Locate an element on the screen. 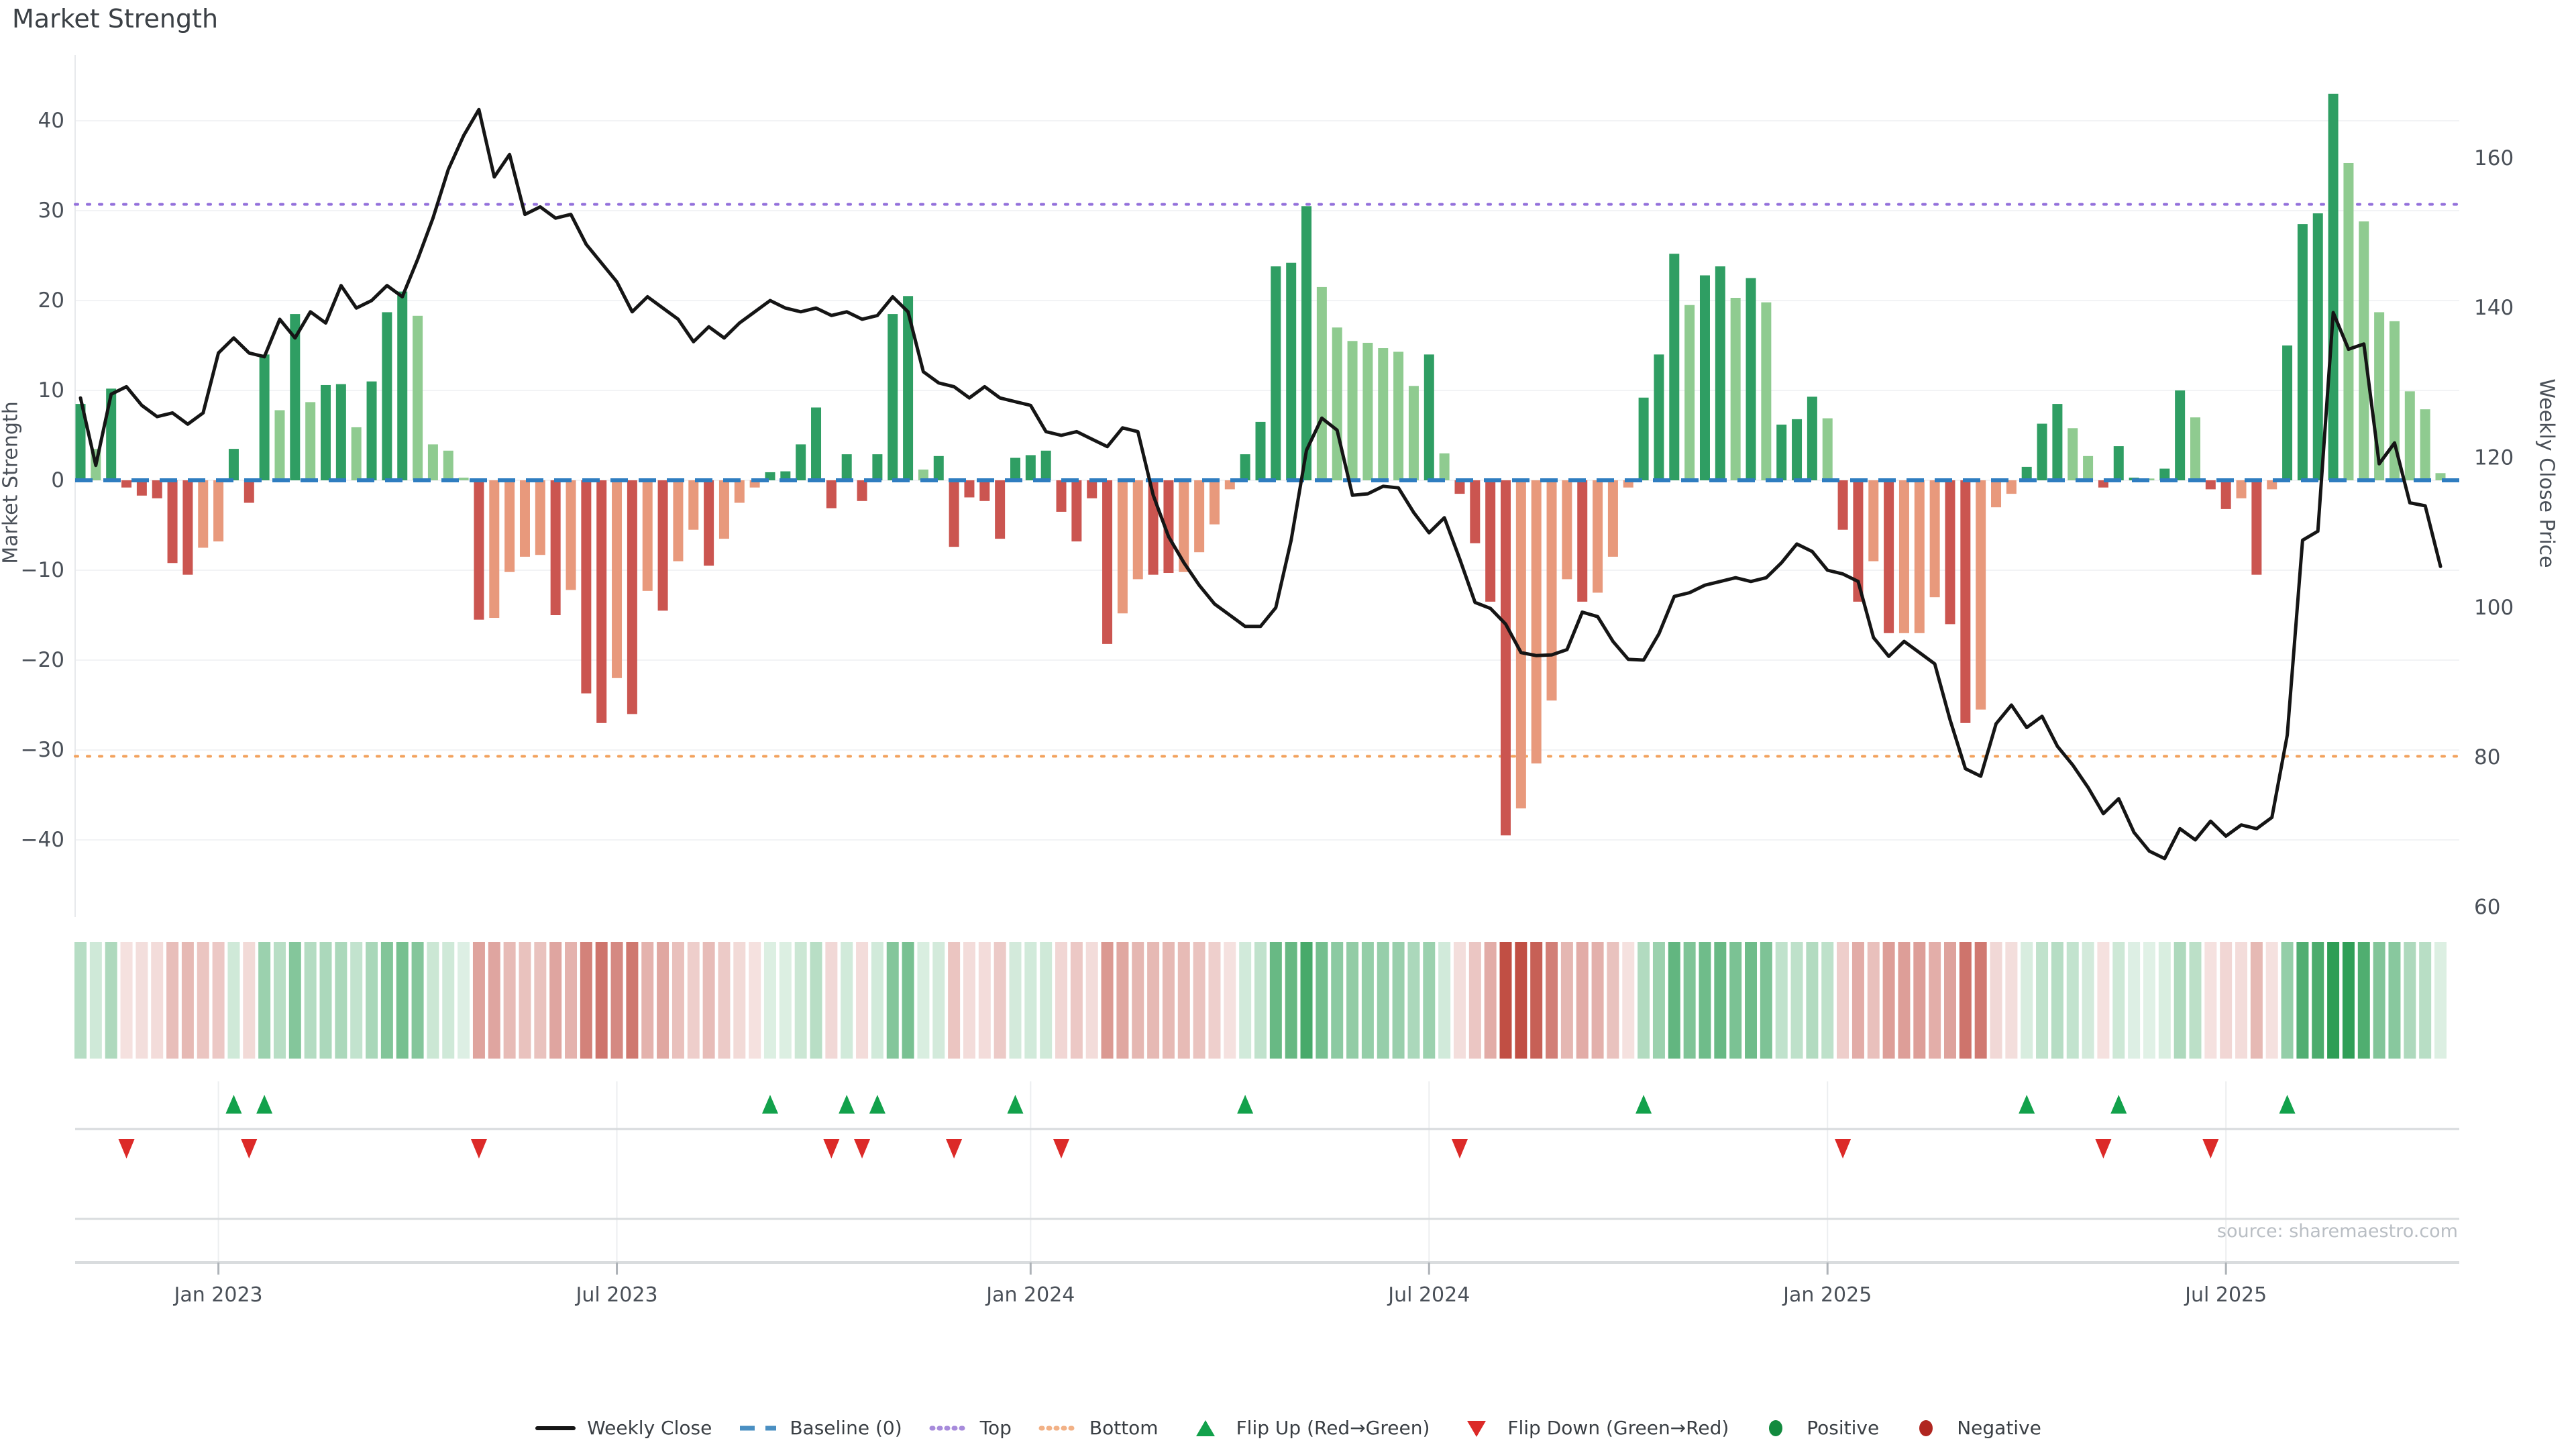 The height and width of the screenshot is (1449, 2576). legend-label: Flip Up (Red→Green) is located at coordinates (1333, 1428).